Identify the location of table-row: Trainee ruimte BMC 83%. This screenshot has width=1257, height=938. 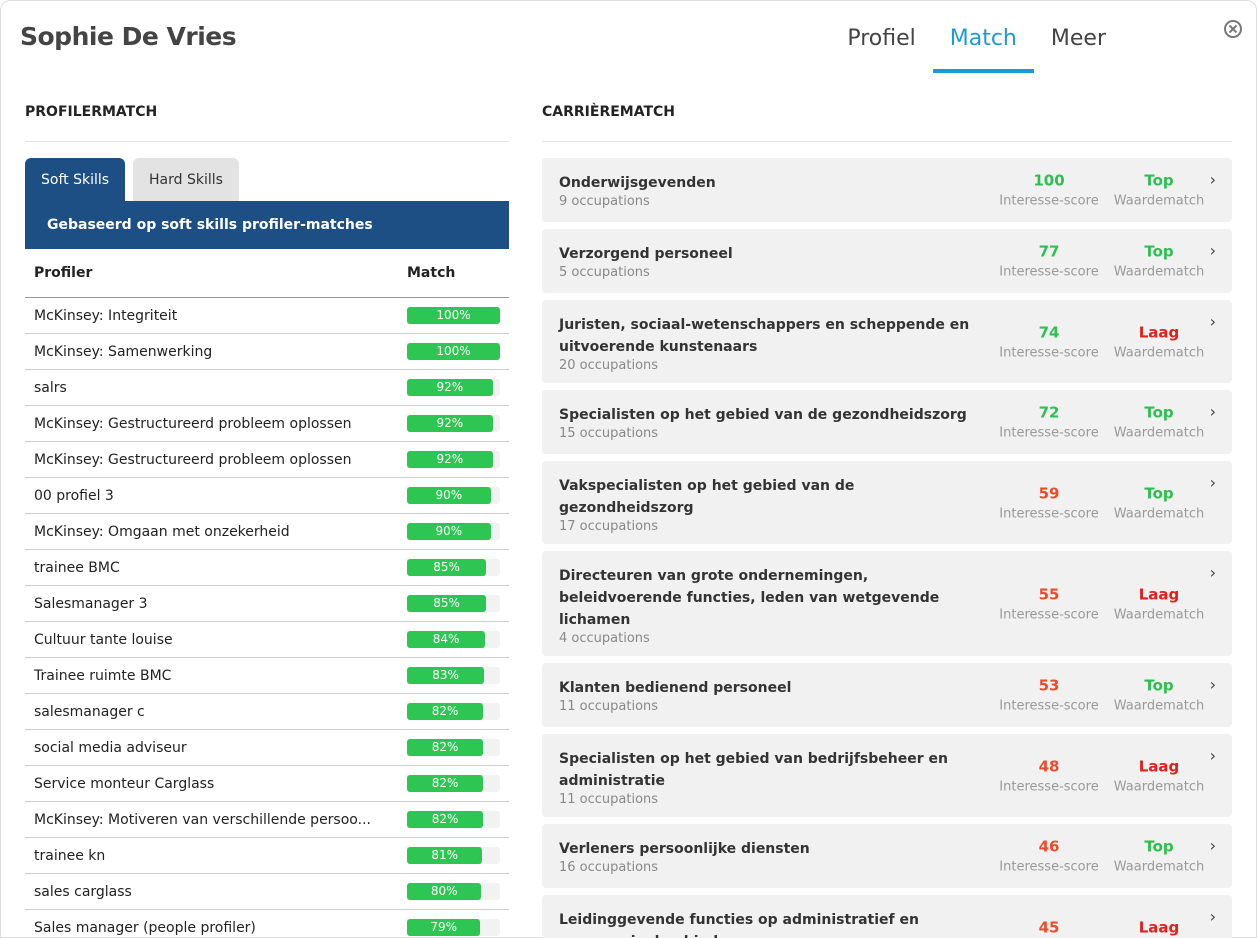
(267, 676).